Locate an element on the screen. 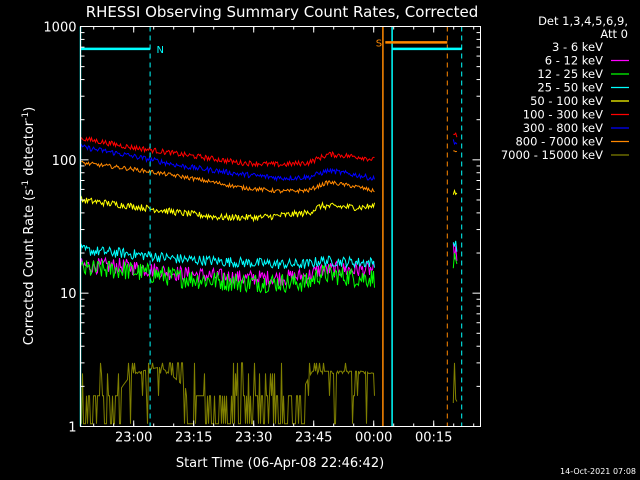 Image resolution: width=640 pixels, height=480 pixels. y-tick-label: 1000 is located at coordinates (59, 28).